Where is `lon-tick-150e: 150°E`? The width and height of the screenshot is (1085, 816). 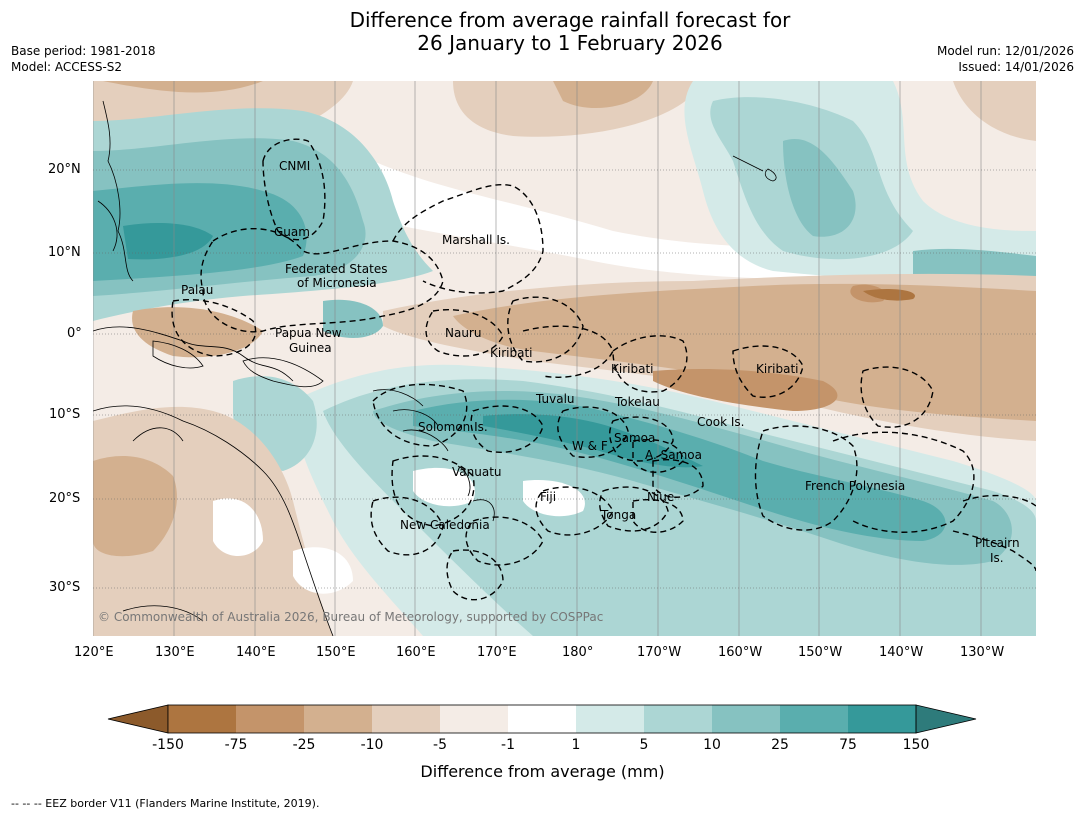
lon-tick-150e: 150°E is located at coordinates (336, 652).